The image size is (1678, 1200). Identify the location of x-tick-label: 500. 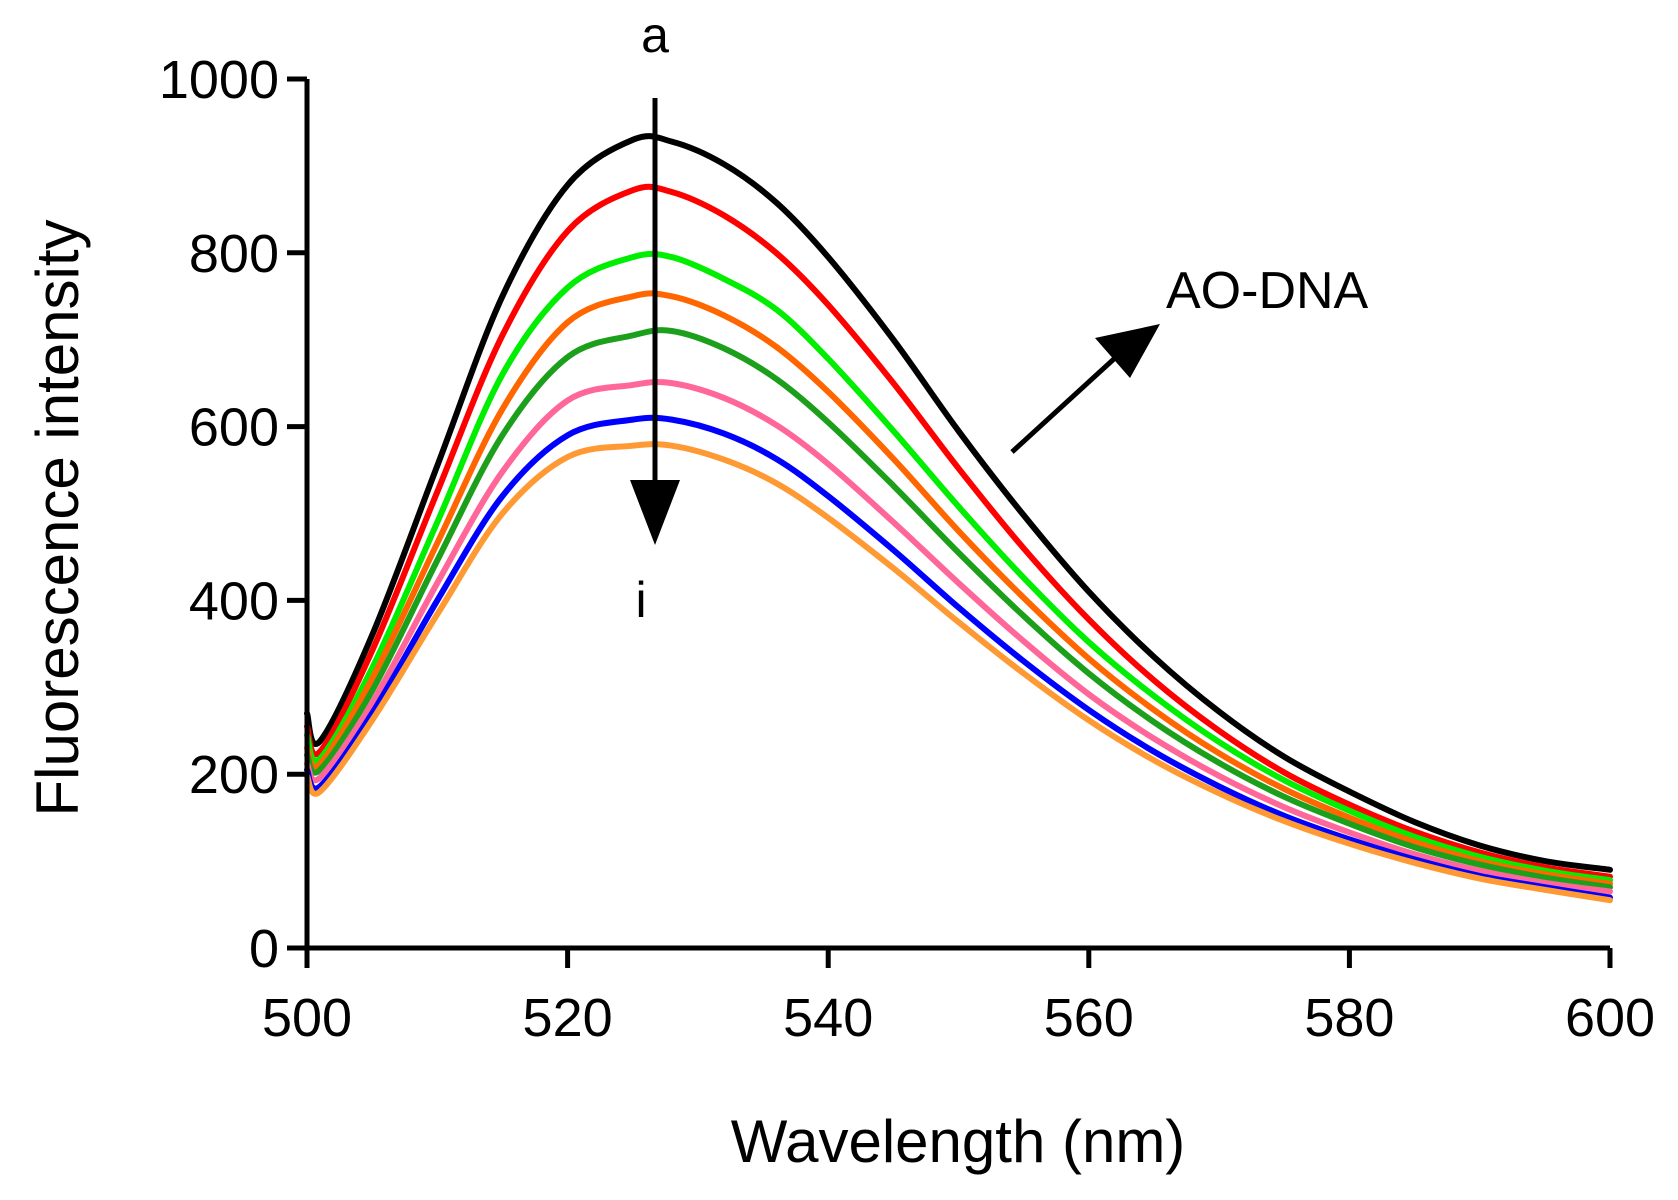
(307, 1018).